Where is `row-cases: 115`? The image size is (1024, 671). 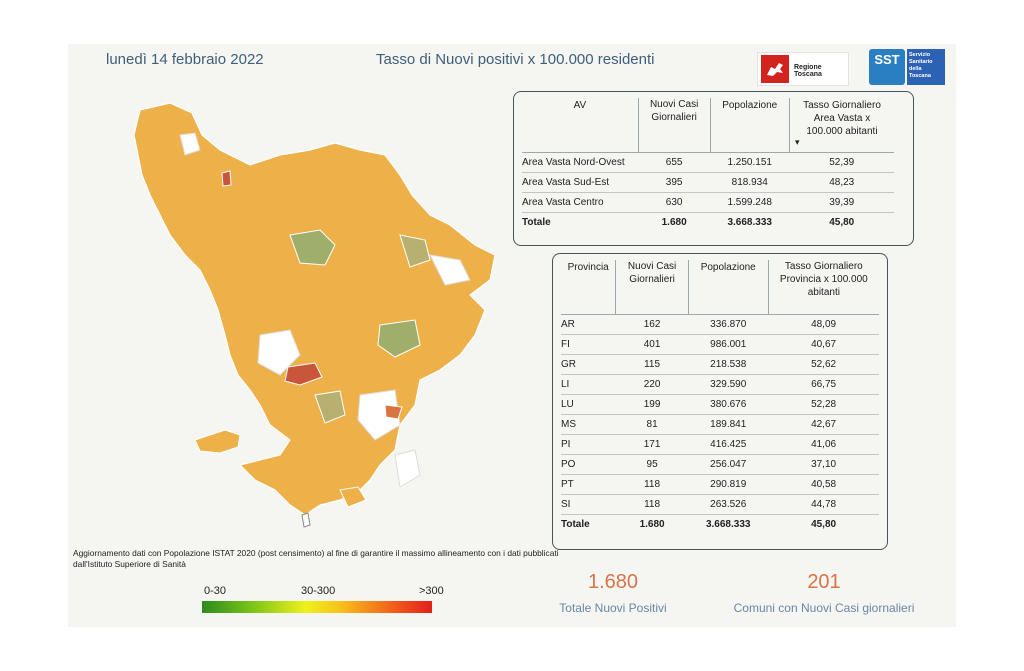 row-cases: 115 is located at coordinates (652, 364).